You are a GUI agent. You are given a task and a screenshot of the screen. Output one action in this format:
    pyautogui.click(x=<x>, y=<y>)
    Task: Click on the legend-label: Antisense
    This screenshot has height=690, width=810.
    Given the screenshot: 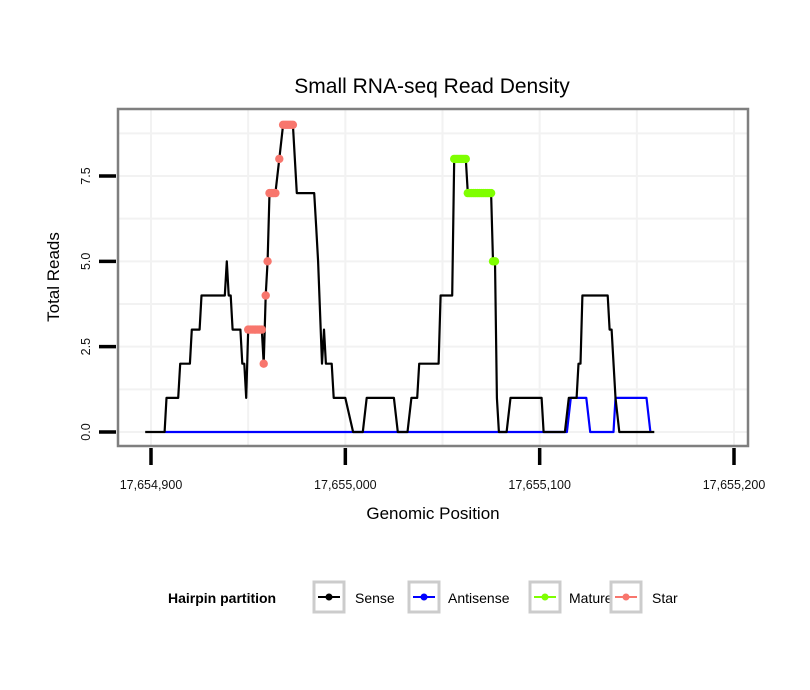 What is the action you would take?
    pyautogui.click(x=479, y=598)
    